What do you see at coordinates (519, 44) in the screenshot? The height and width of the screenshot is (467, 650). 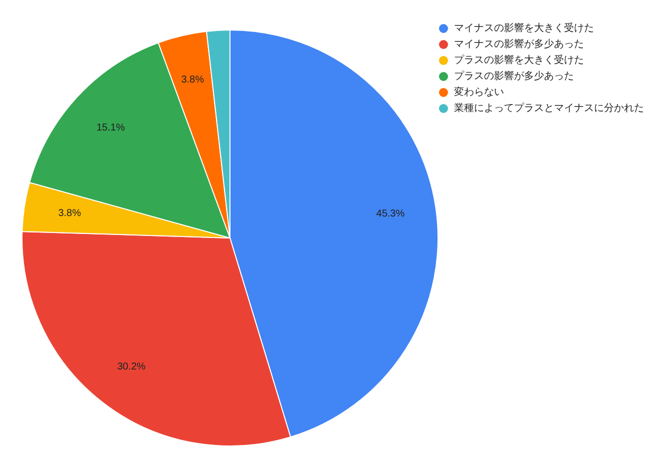 I see `legend-label: マイナスの影響が多少あった` at bounding box center [519, 44].